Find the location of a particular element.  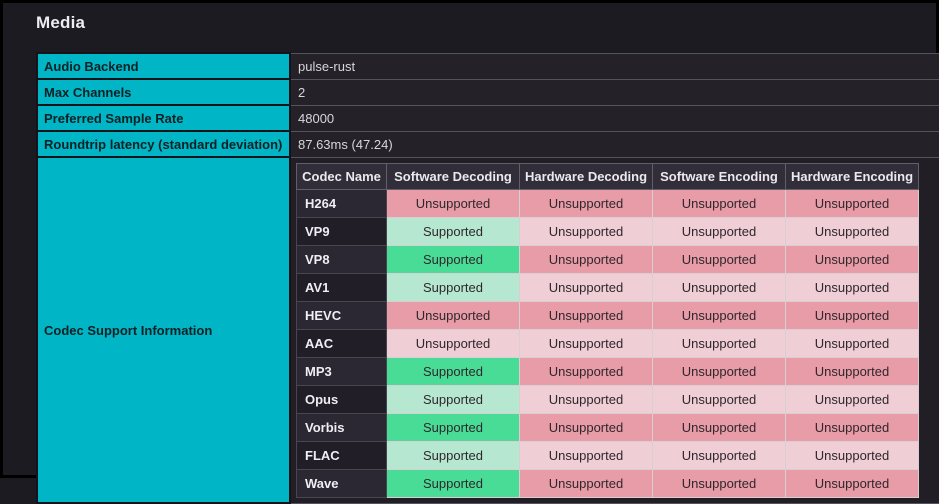

codec-column-header: Software Decoding is located at coordinates (453, 176).